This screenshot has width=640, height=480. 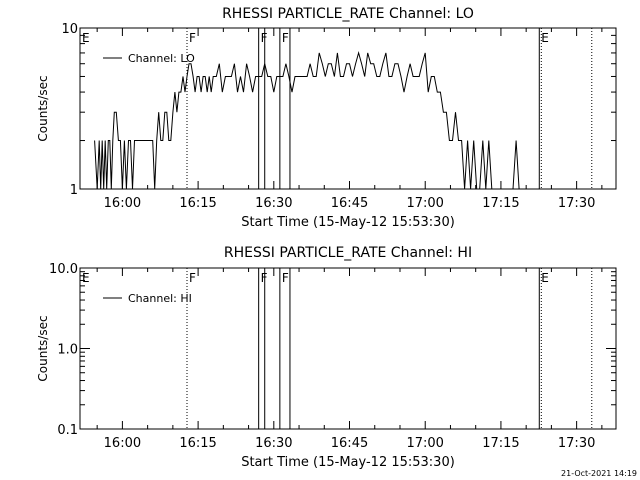 What do you see at coordinates (348, 14) in the screenshot?
I see `chart-title: RHESSI PARTICLE_RATE Channel: LO` at bounding box center [348, 14].